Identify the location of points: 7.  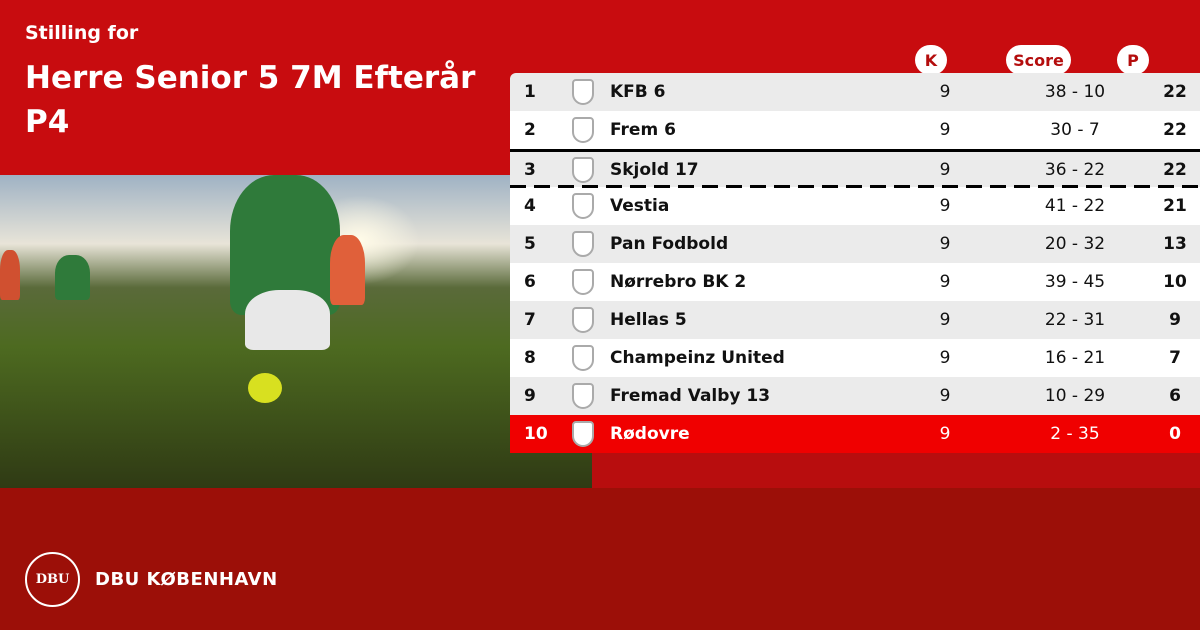
(1175, 358).